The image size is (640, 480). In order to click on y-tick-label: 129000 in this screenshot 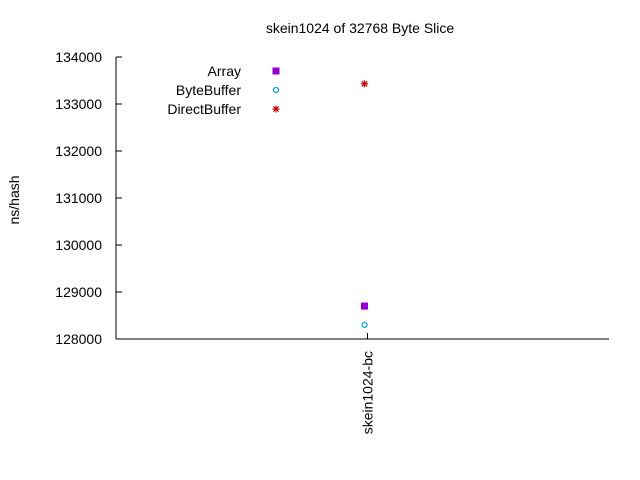, I will do `click(78, 292)`.